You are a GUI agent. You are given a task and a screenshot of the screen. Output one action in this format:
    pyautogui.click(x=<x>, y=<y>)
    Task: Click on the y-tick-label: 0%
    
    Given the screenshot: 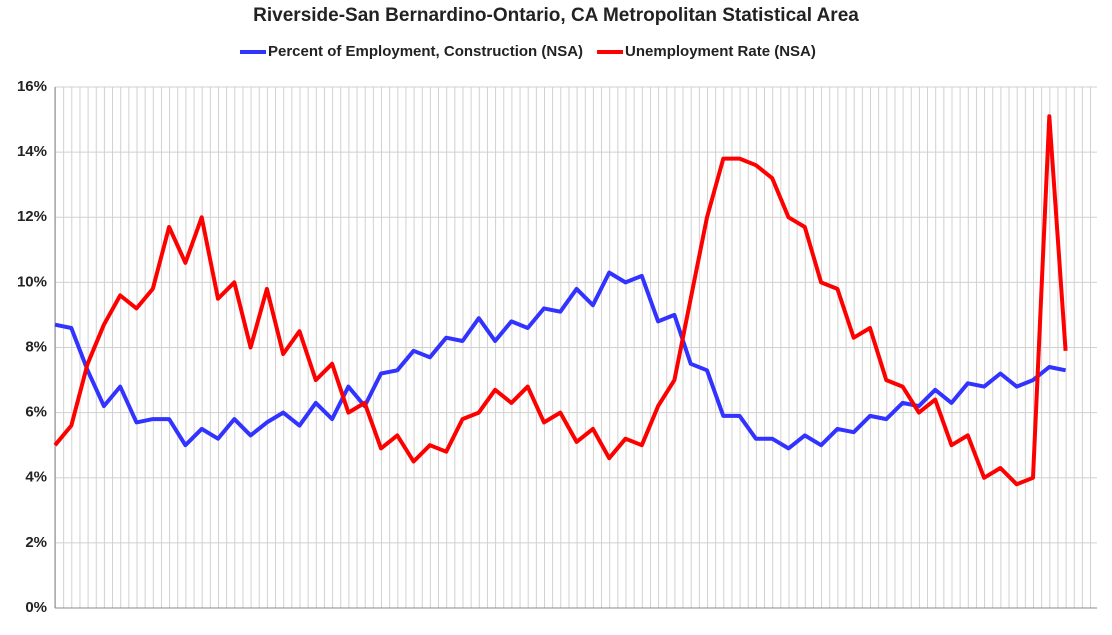 What is the action you would take?
    pyautogui.click(x=36, y=607)
    